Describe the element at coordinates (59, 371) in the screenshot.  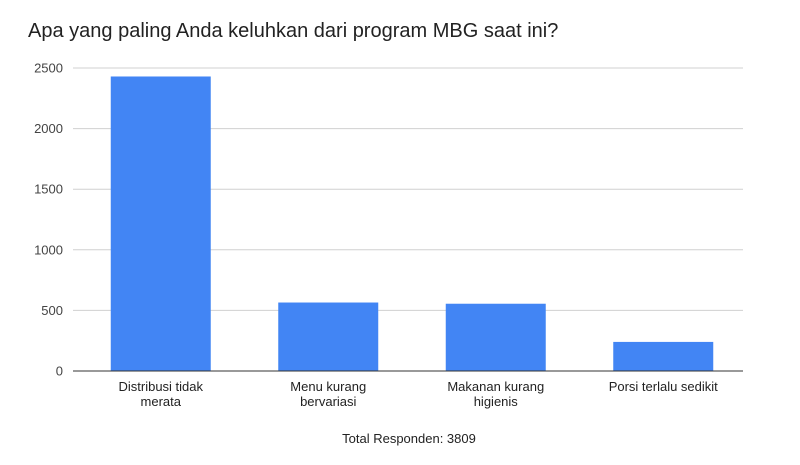
I see `y-tick-label: 0` at that location.